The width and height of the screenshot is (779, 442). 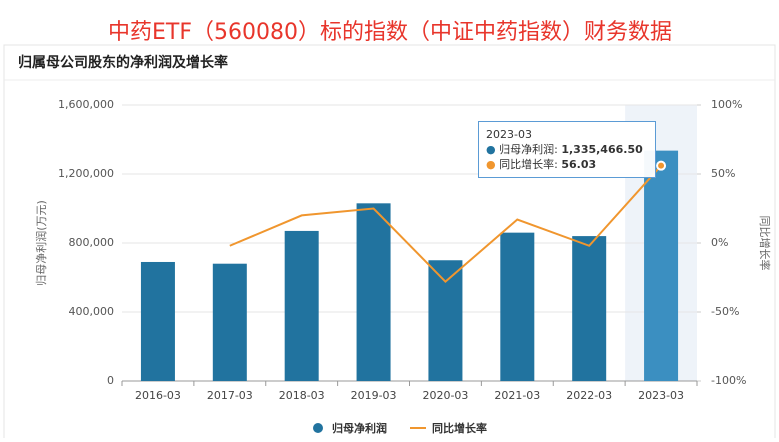 I want to click on y-axis-label: 归母净利润(万元), so click(x=41, y=243).